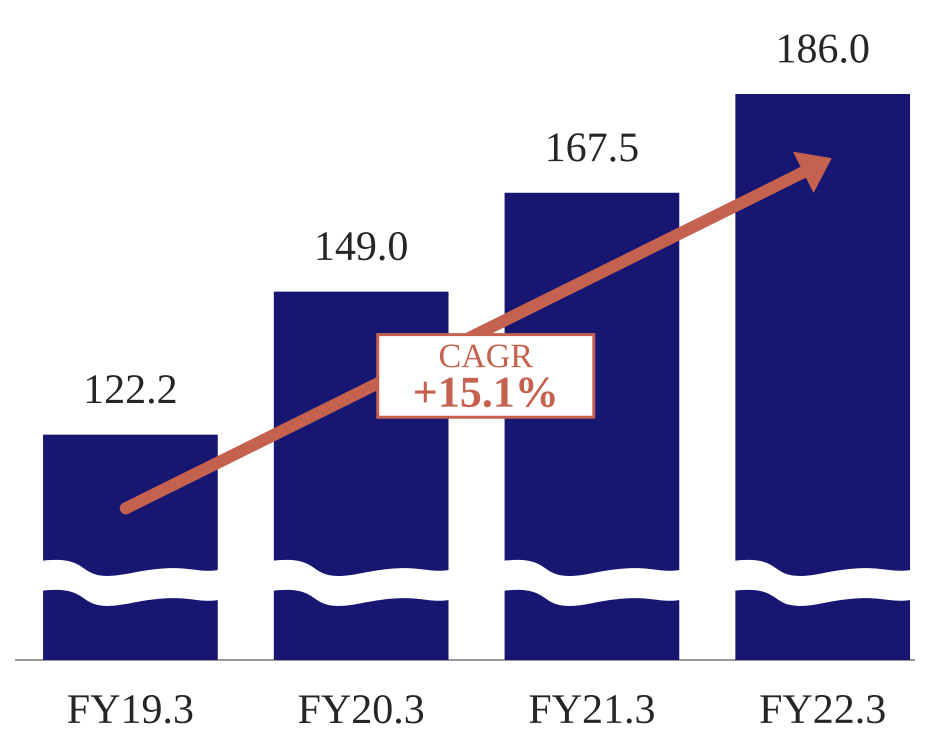 This screenshot has width=930, height=741. Describe the element at coordinates (822, 709) in the screenshot. I see `x-tick-label: FY22.3` at that location.